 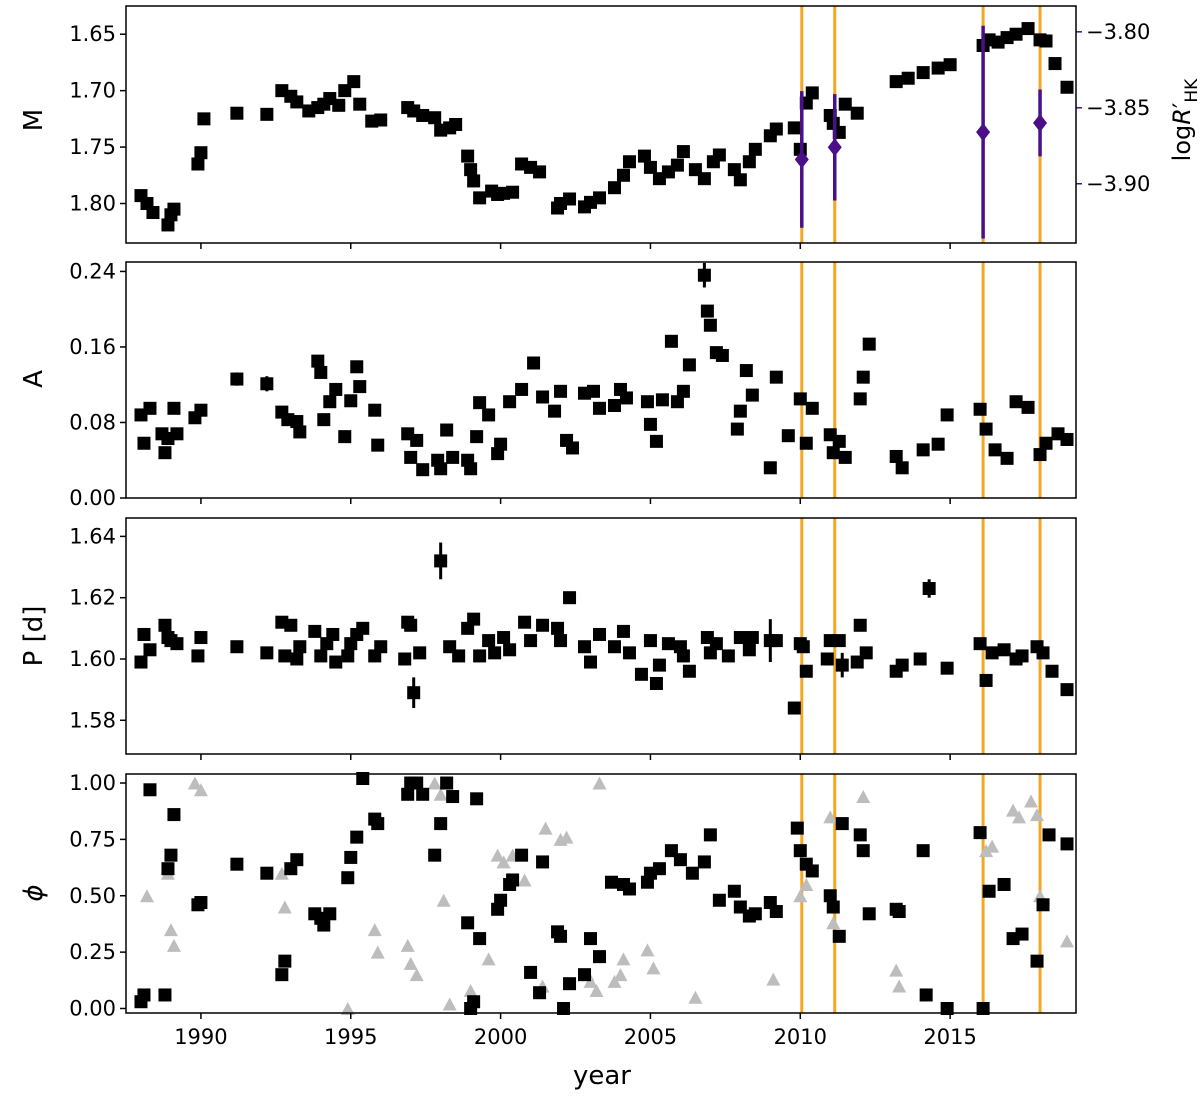 What do you see at coordinates (92, 783) in the screenshot?
I see `ytick-label: 1.00` at bounding box center [92, 783].